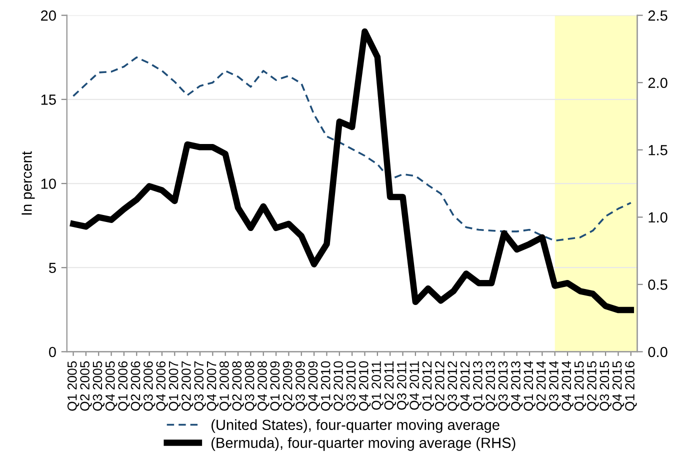 This screenshot has width=683, height=464. What do you see at coordinates (52, 268) in the screenshot?
I see `y-tick-label: 5` at bounding box center [52, 268].